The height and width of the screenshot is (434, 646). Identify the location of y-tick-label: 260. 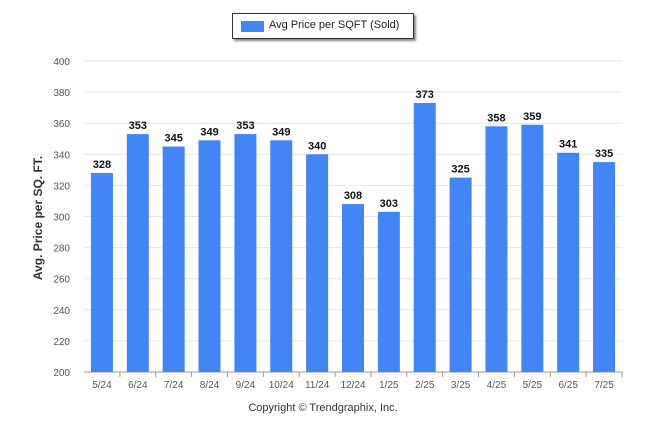
(61, 280).